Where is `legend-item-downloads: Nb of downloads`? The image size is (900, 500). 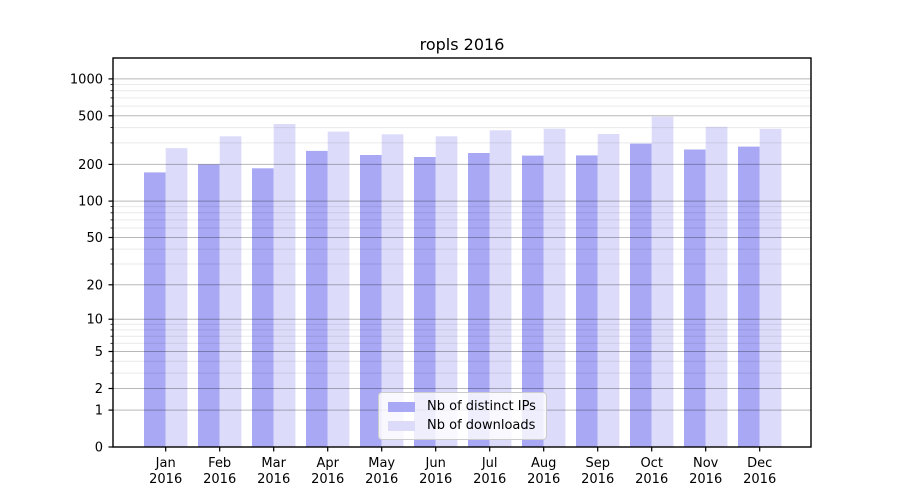
legend-item-downloads: Nb of downloads is located at coordinates (462, 425).